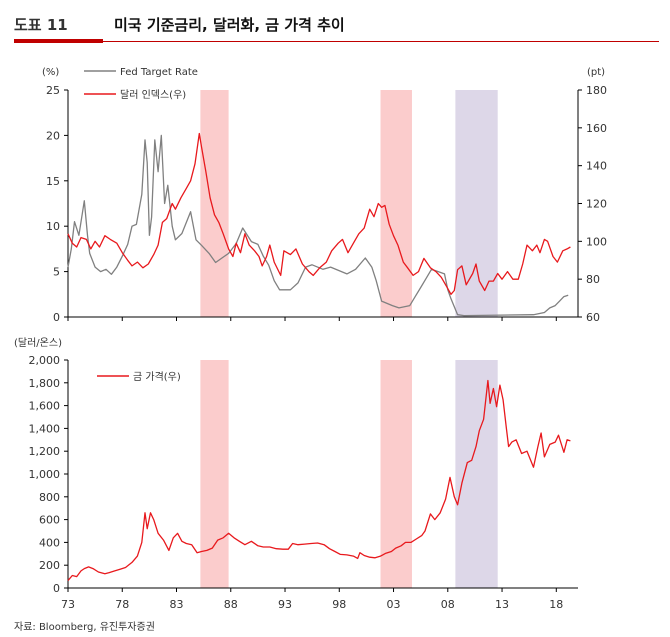  I want to click on legend-fed-rate-label: Fed Target Rate, so click(159, 72).